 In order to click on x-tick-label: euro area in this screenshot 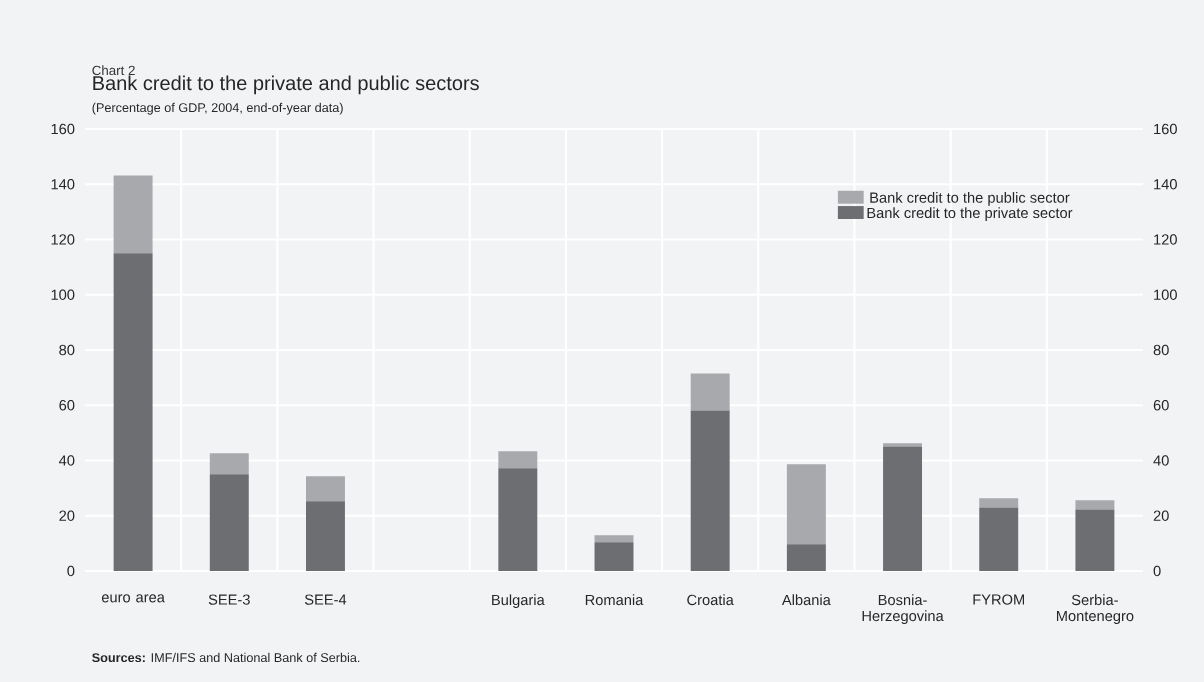, I will do `click(133, 598)`.